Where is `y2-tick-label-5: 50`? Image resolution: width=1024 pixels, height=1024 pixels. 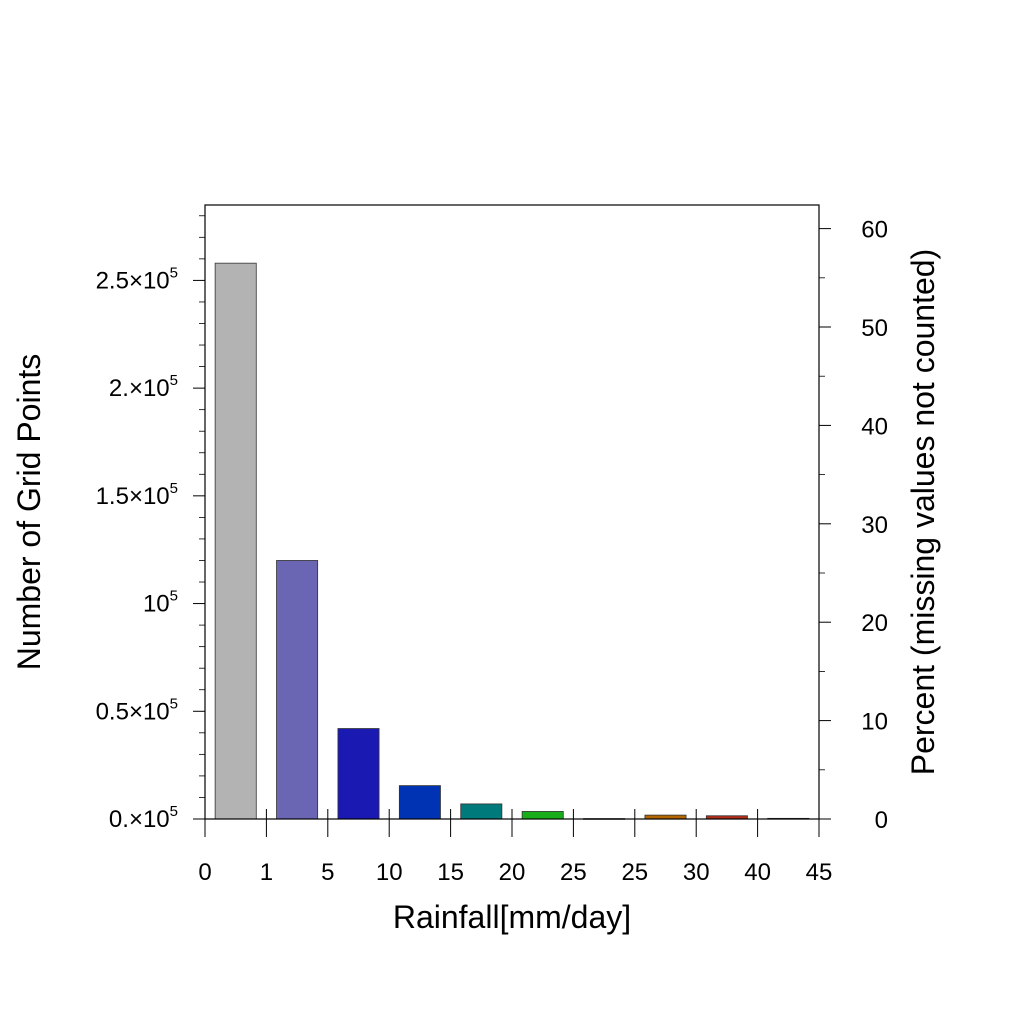 y2-tick-label-5: 50 is located at coordinates (874, 328).